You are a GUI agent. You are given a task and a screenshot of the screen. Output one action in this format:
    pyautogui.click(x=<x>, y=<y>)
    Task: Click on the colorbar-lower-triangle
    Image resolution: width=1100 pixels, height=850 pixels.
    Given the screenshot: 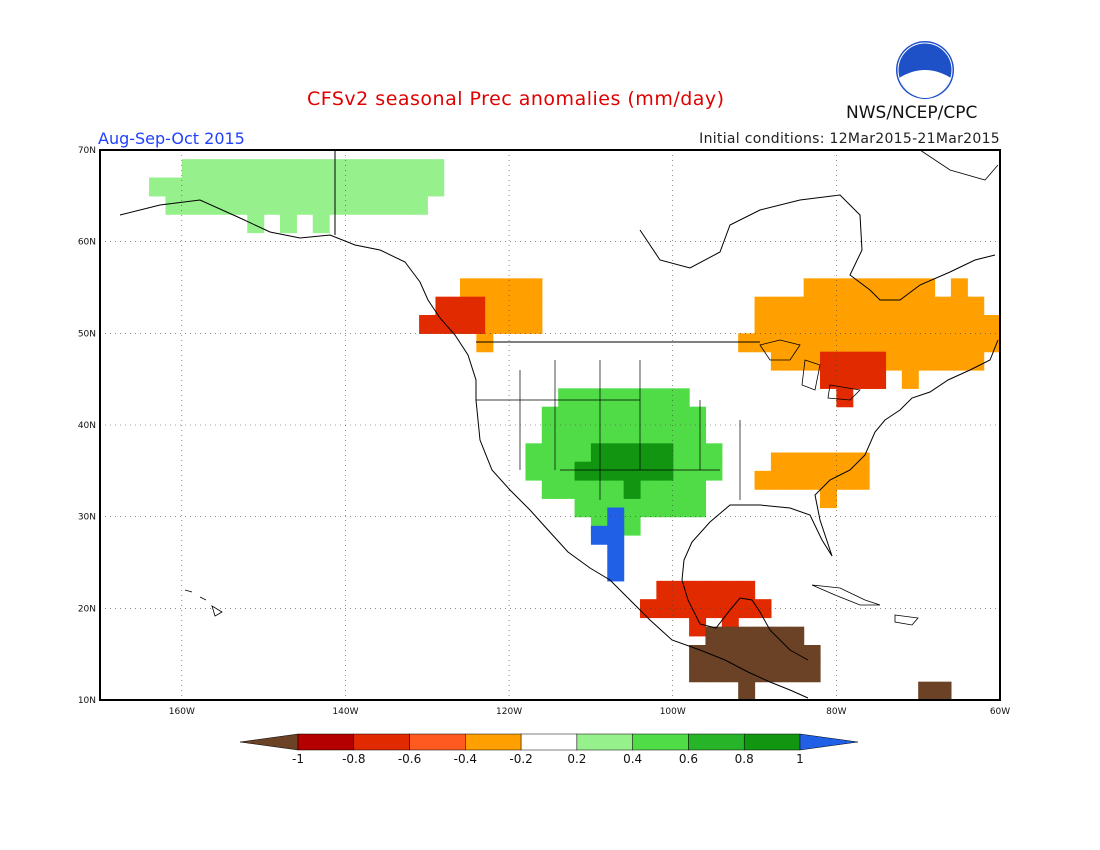 What is the action you would take?
    pyautogui.click(x=269, y=742)
    